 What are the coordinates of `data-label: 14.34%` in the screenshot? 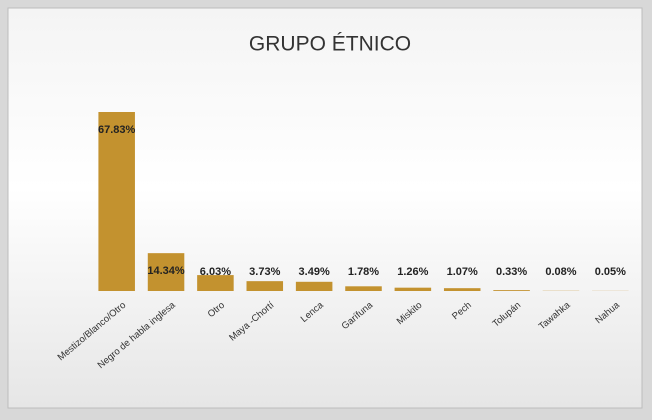 It's located at (166, 271).